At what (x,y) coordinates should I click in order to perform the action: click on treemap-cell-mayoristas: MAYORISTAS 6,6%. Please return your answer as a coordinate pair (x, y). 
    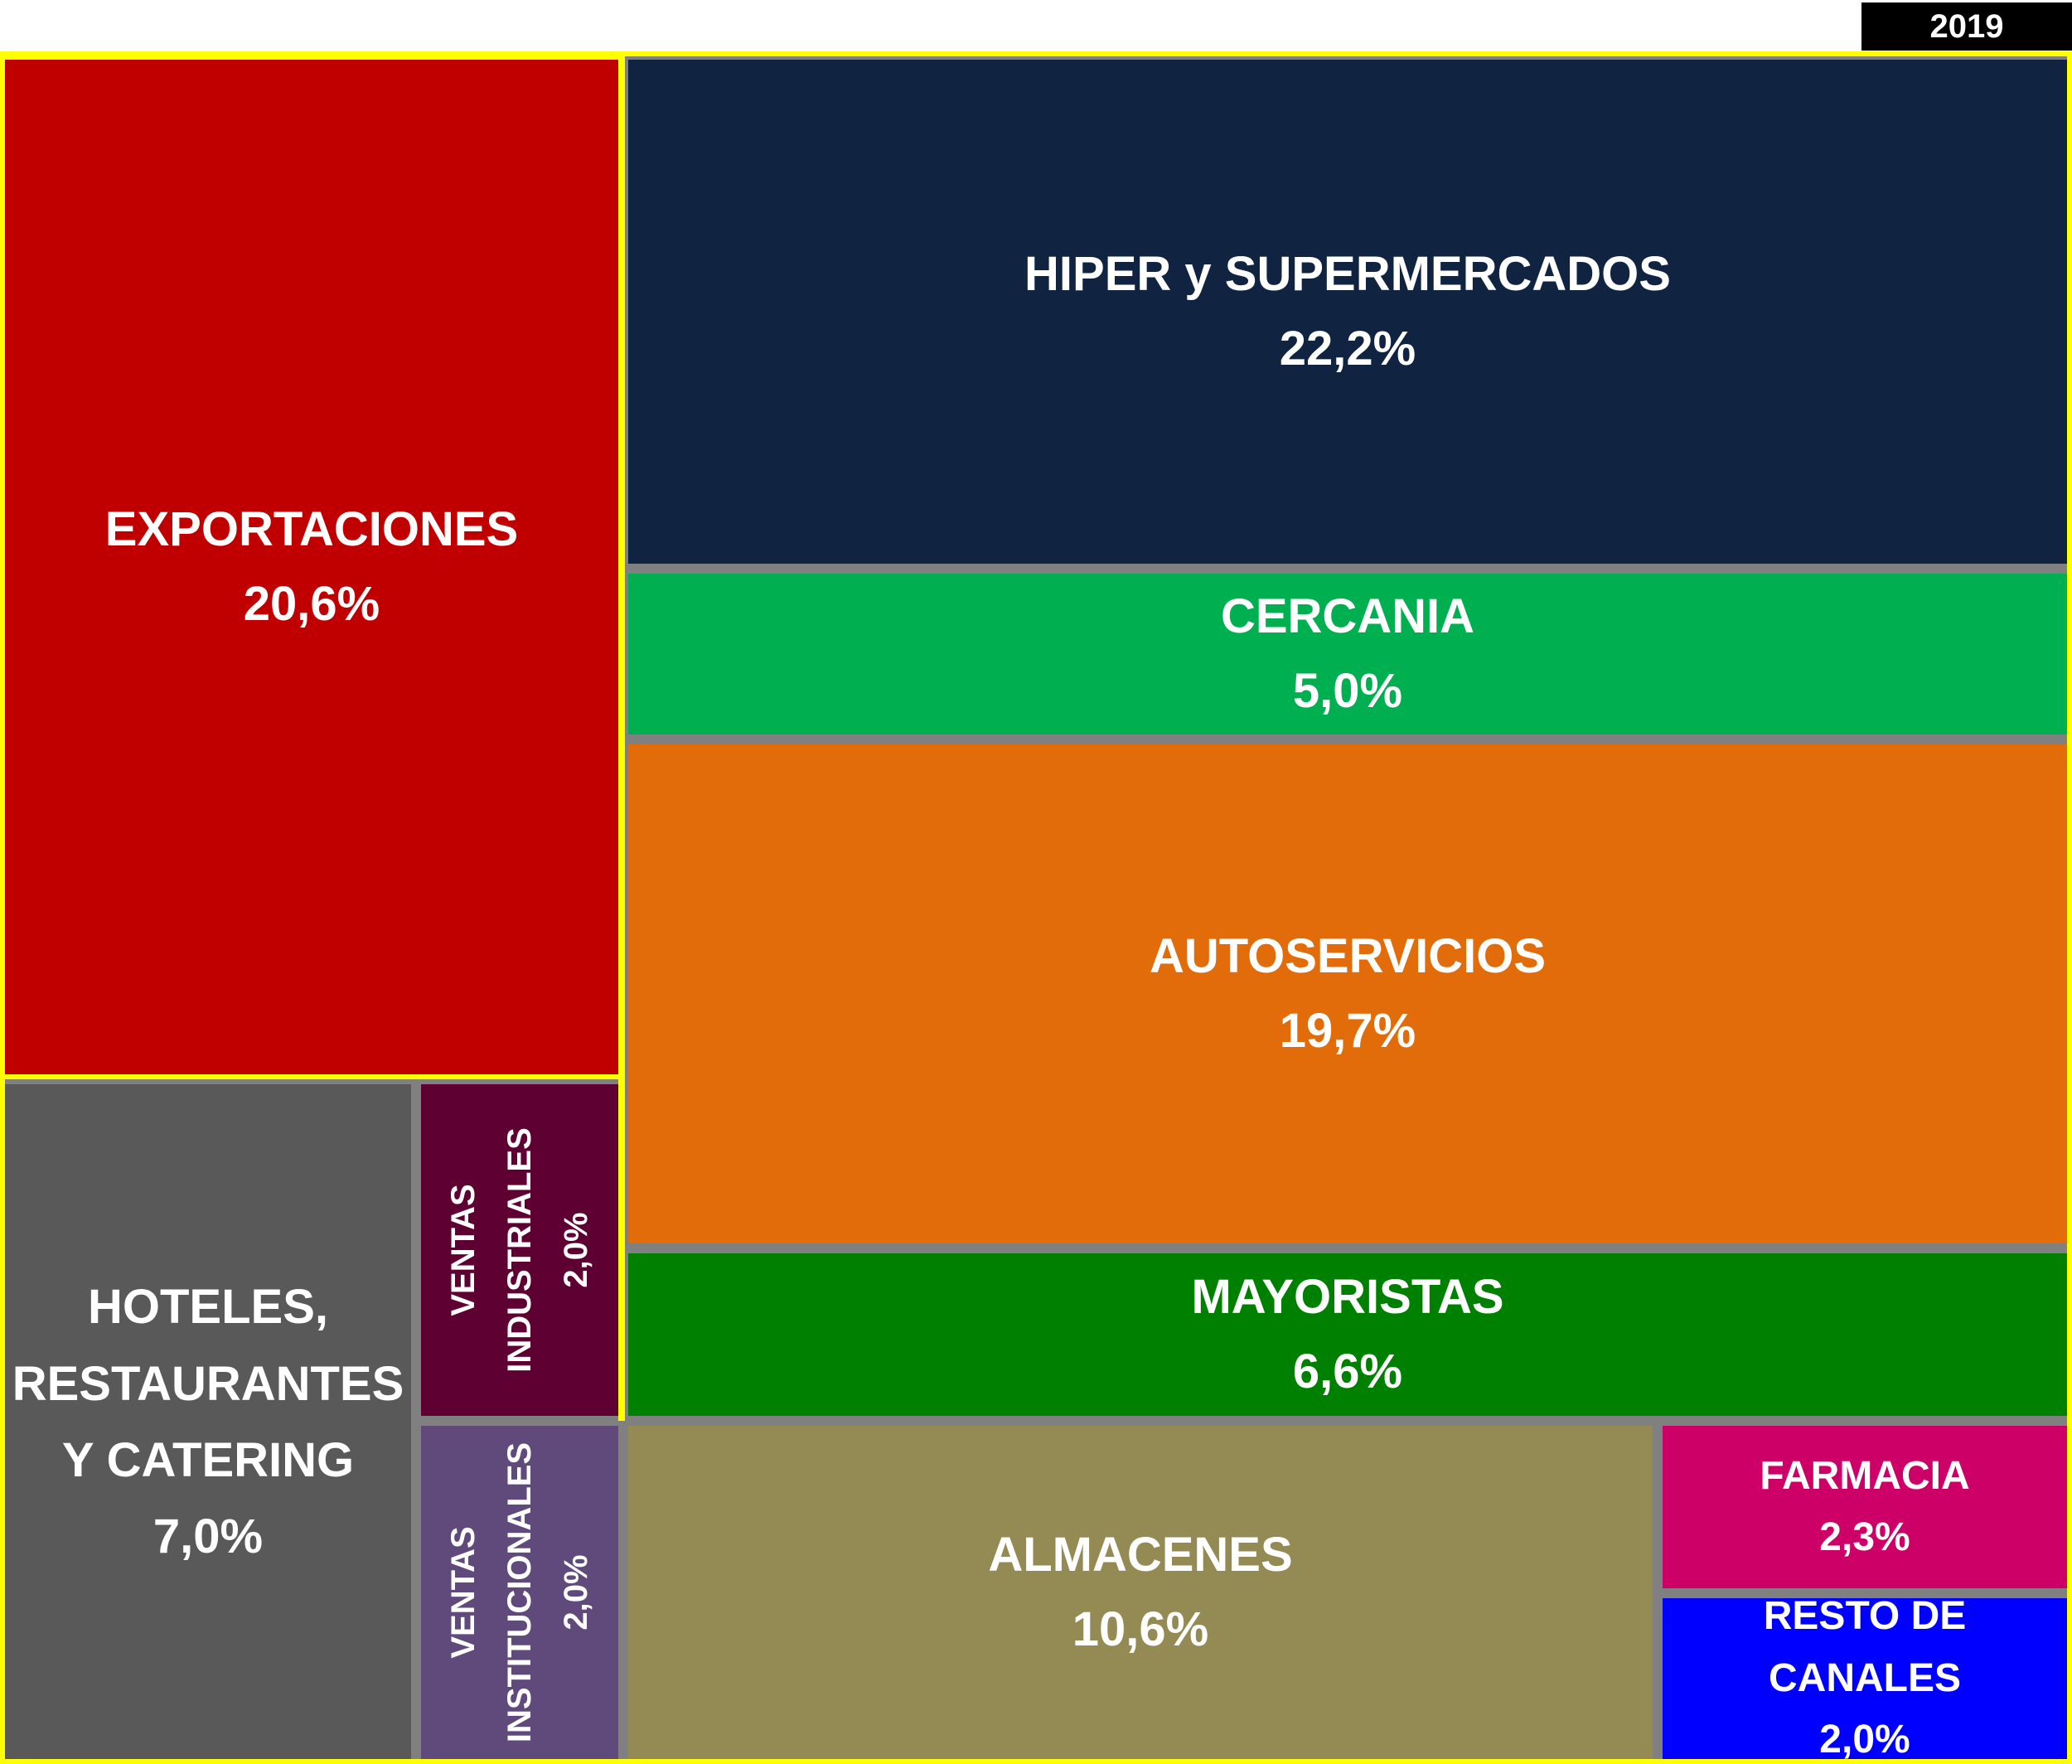
    Looking at the image, I should click on (1347, 1334).